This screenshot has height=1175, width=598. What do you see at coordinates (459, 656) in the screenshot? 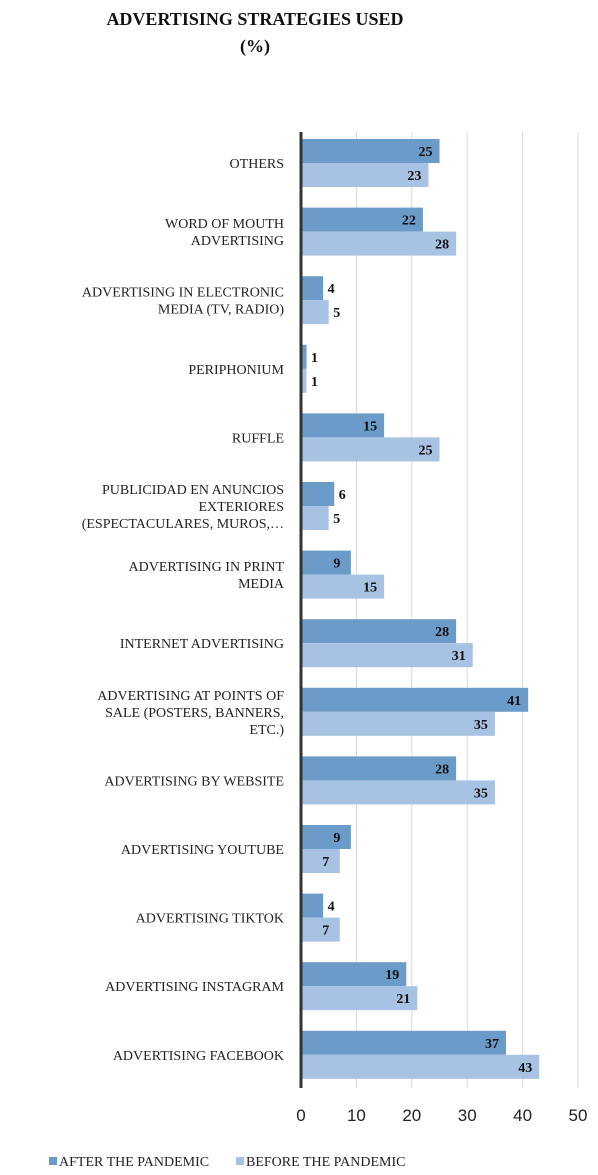
I see `data-label: 31` at bounding box center [459, 656].